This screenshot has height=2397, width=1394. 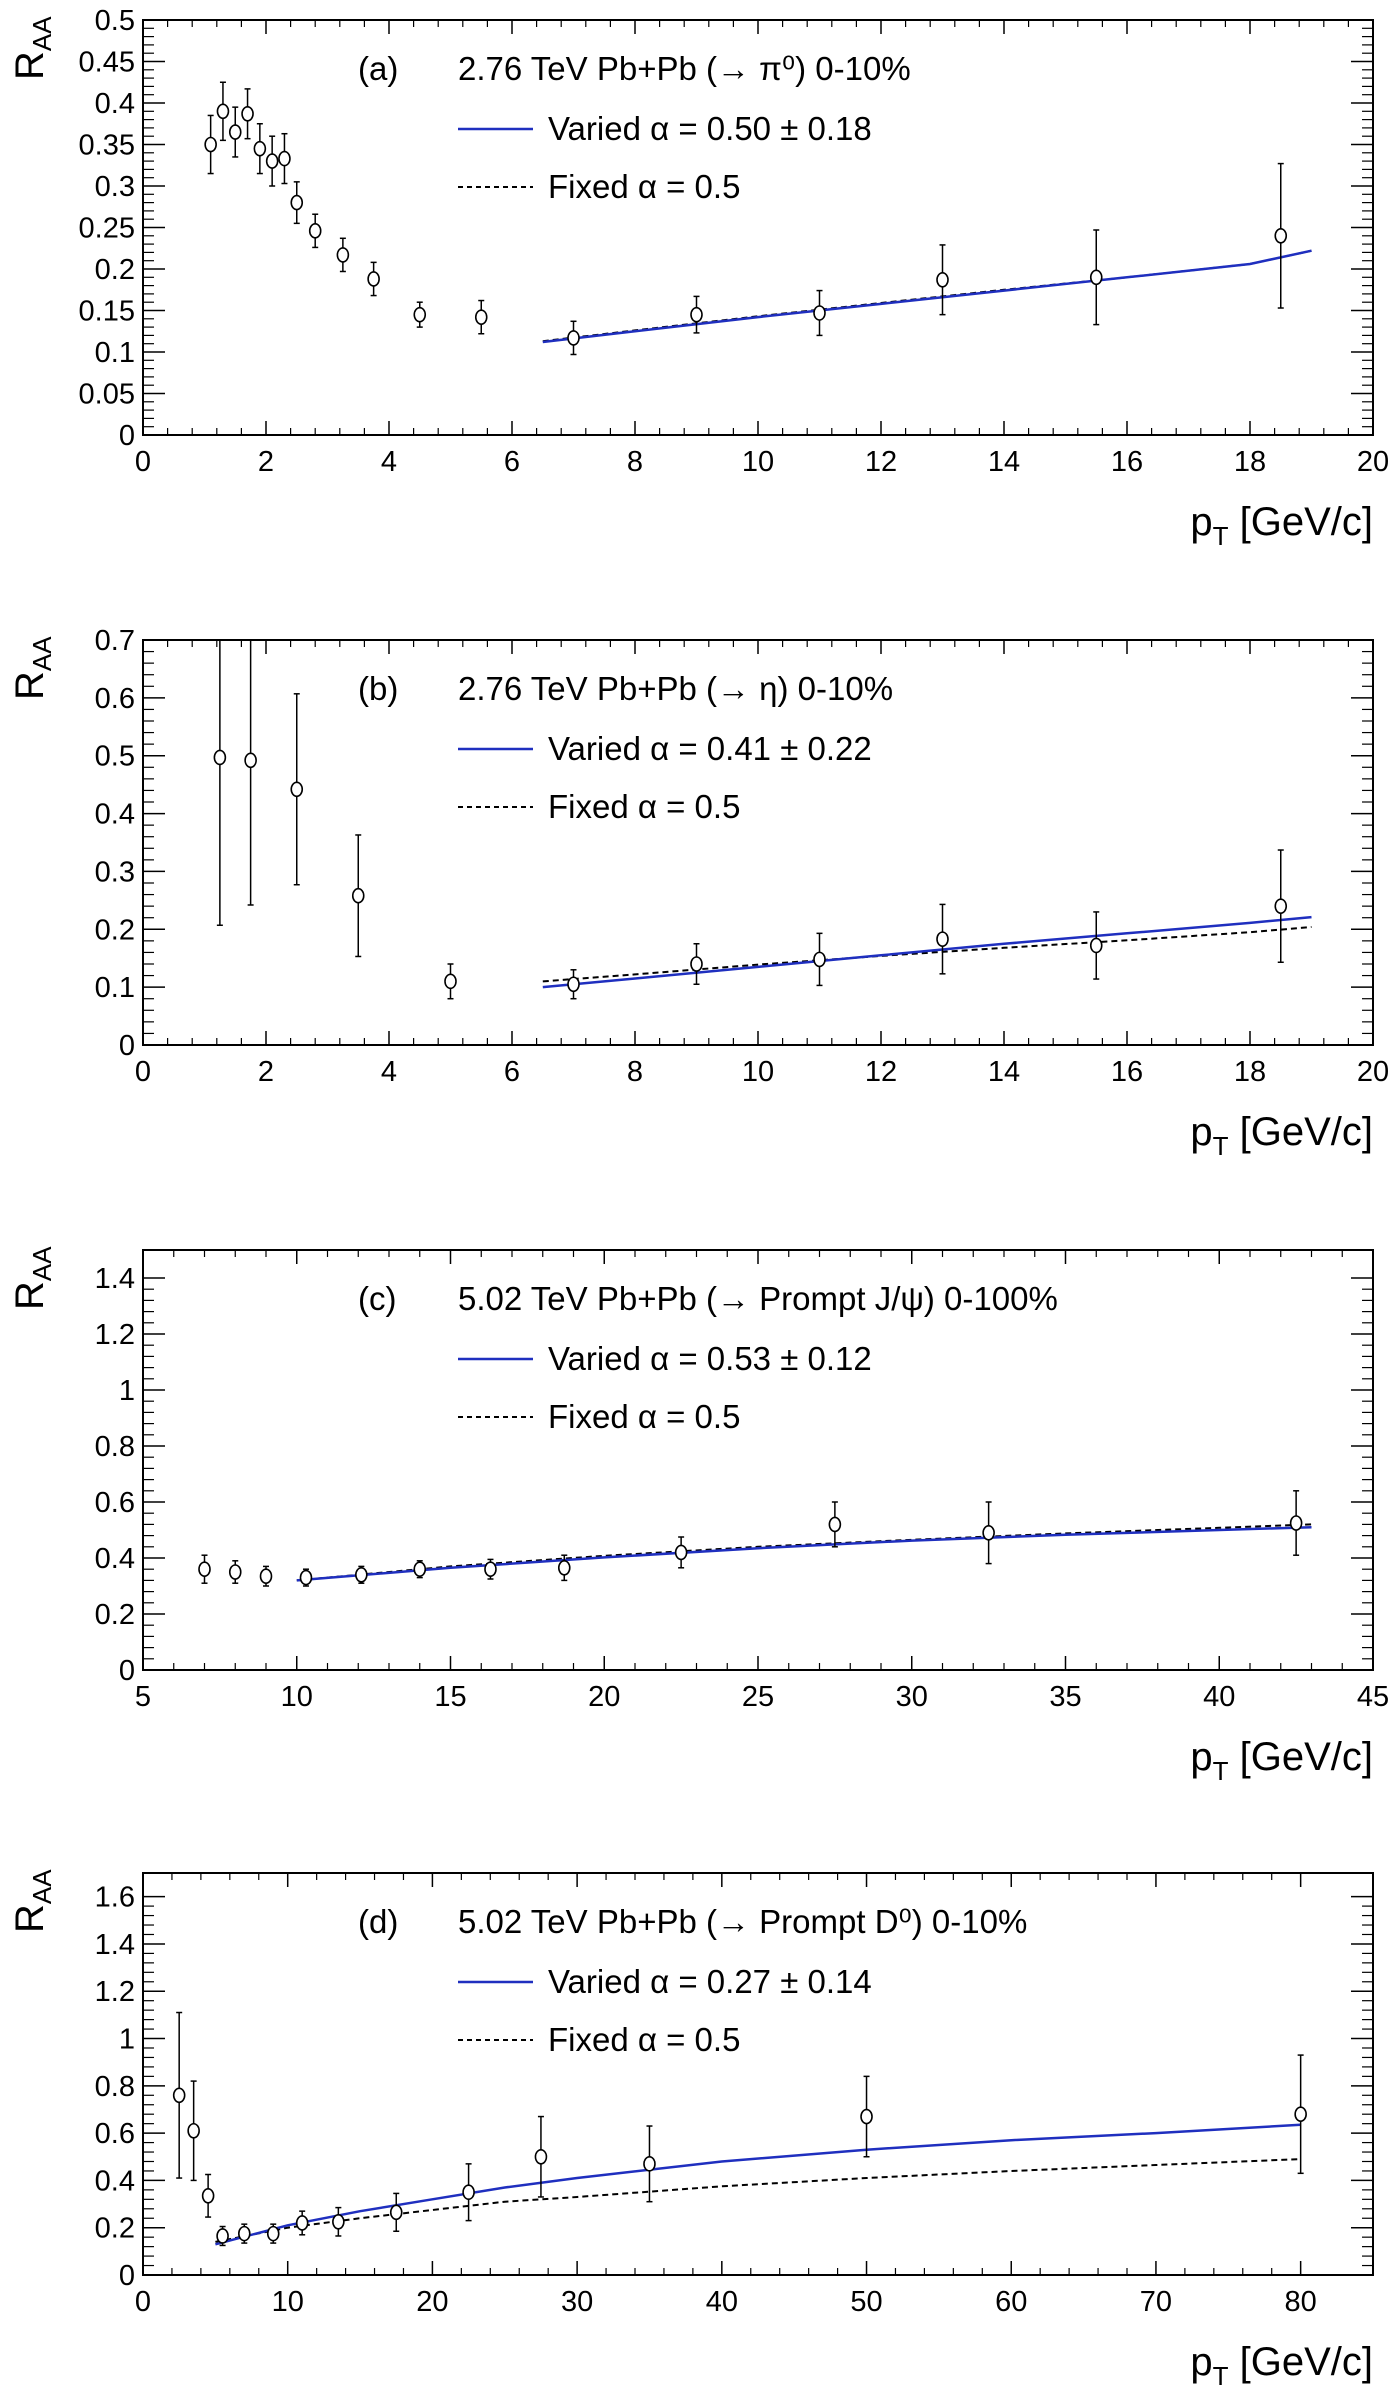 I want to click on y-tick-label: 0.25, so click(x=107, y=229).